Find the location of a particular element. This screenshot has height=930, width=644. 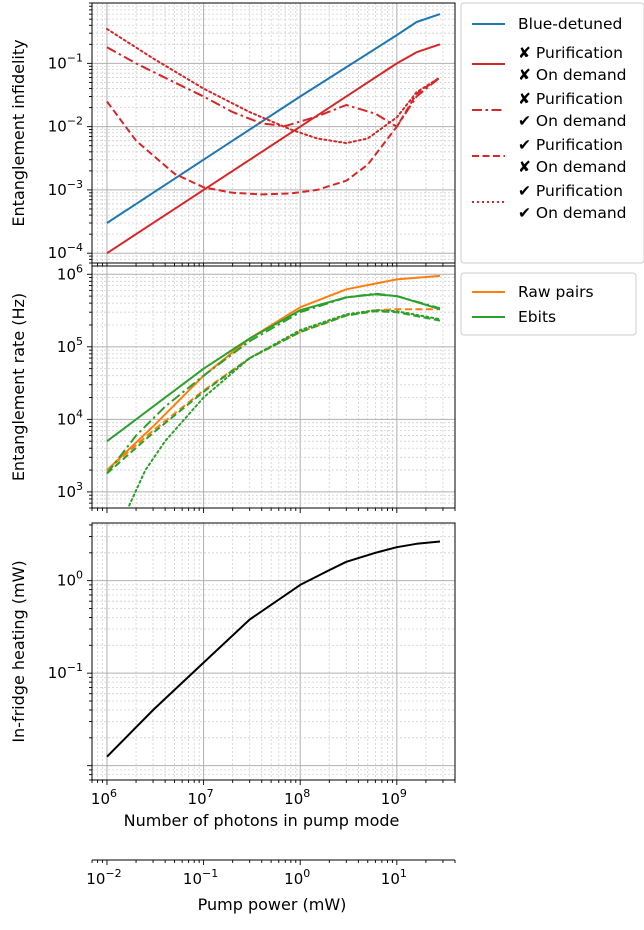

y-tick-label: 10⁴ is located at coordinates (70, 417).